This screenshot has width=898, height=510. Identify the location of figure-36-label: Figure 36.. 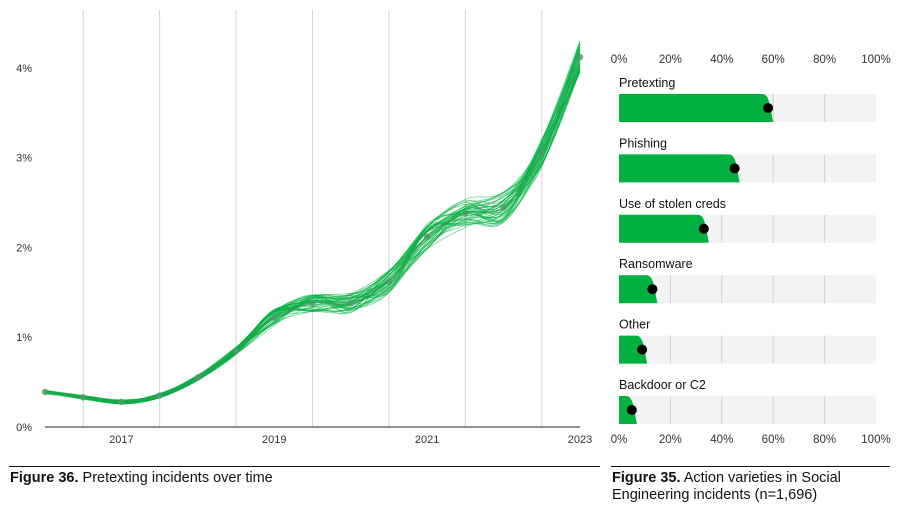
(44, 478).